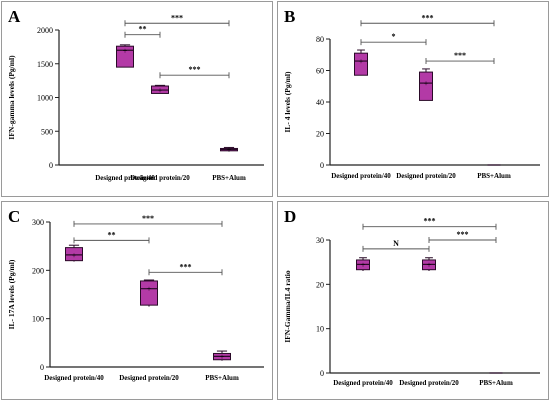 The width and height of the screenshot is (550, 402). I want to click on panel-letter: B, so click(289, 16).